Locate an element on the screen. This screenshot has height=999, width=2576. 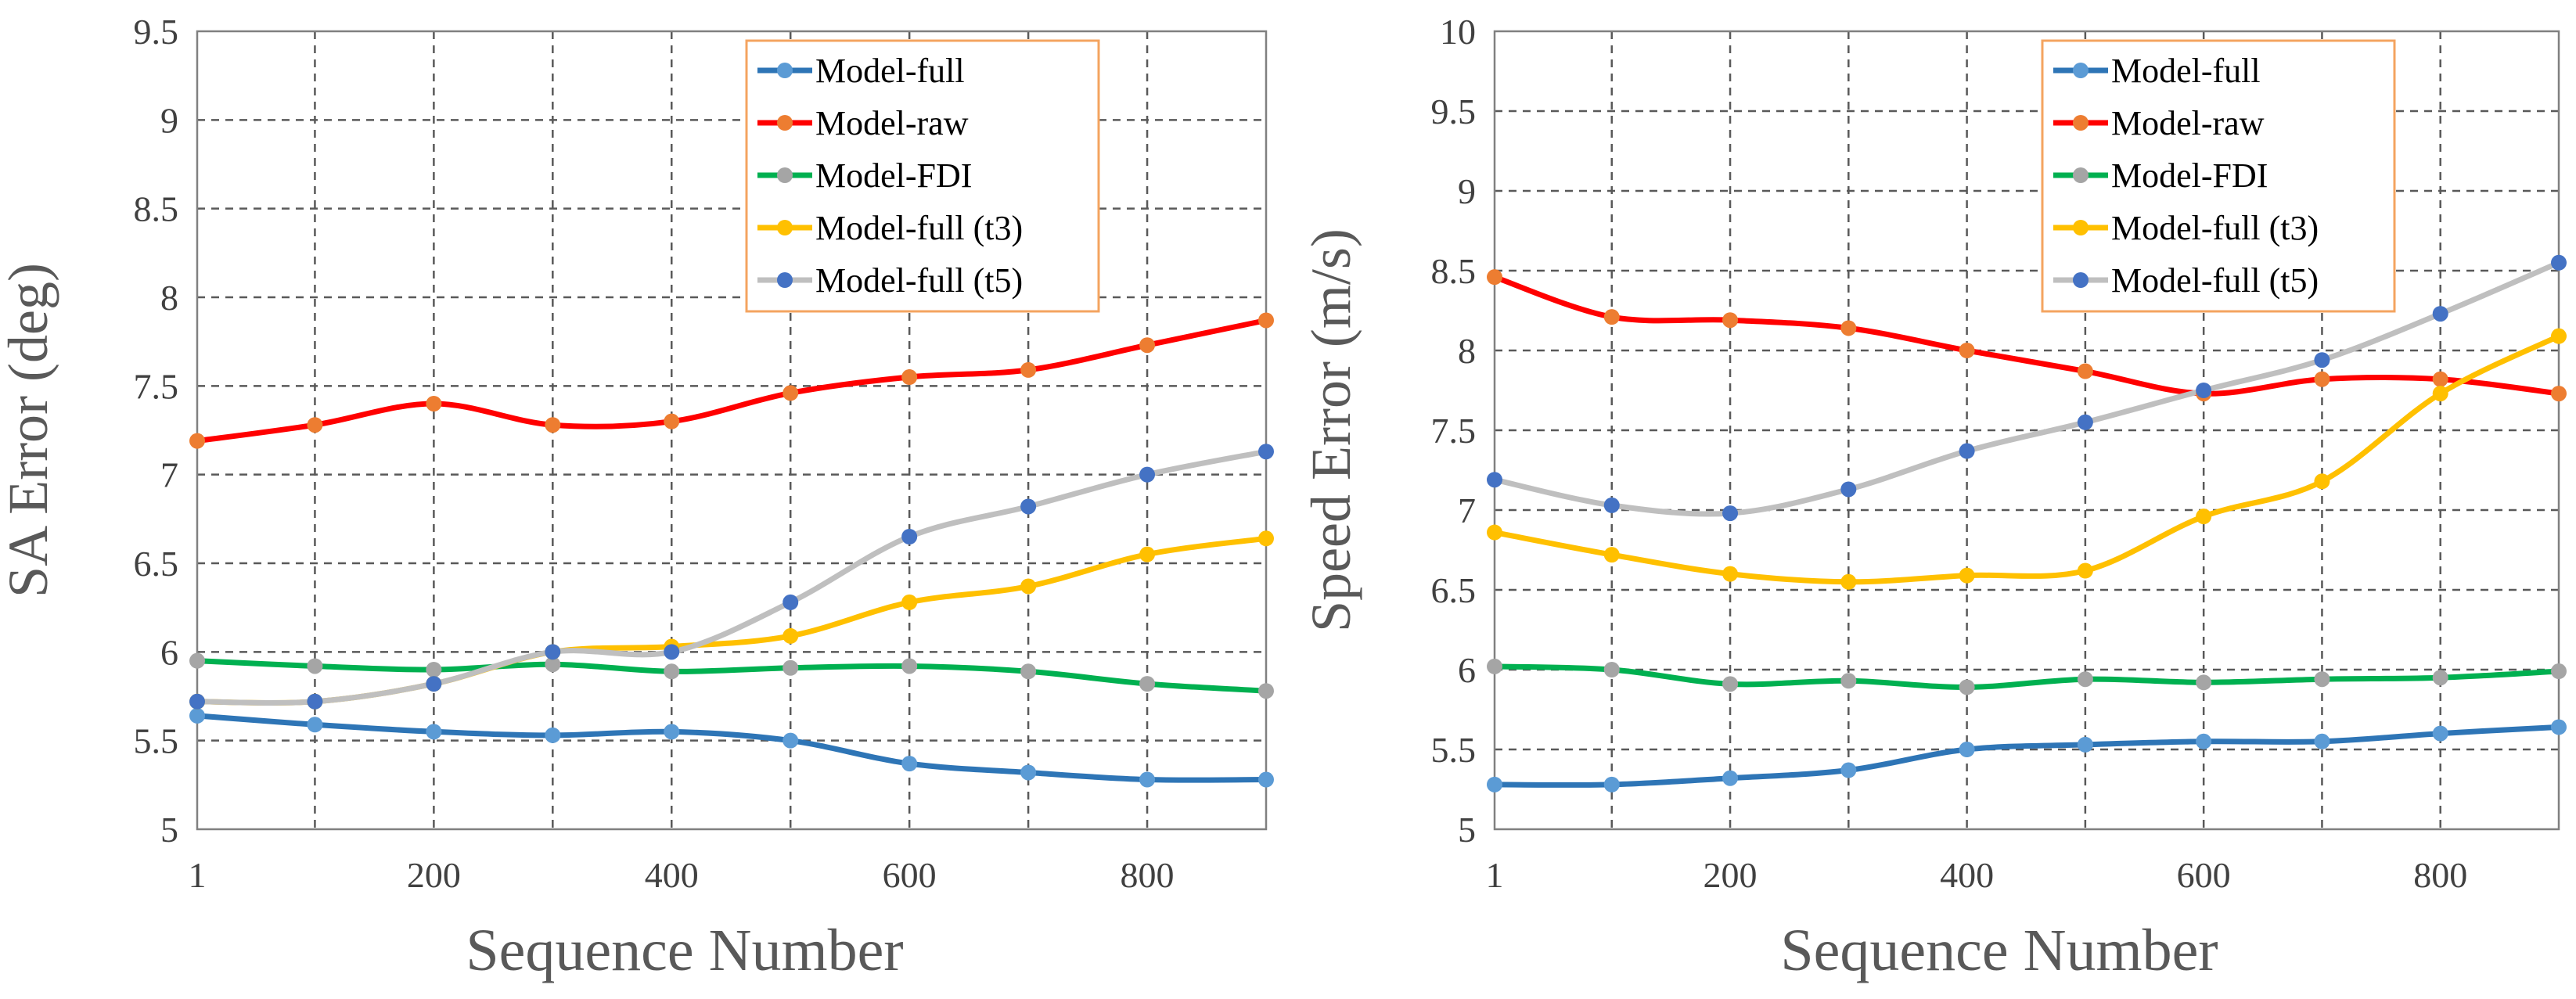
series-line-model-full-t5 is located at coordinates (2026, 388).